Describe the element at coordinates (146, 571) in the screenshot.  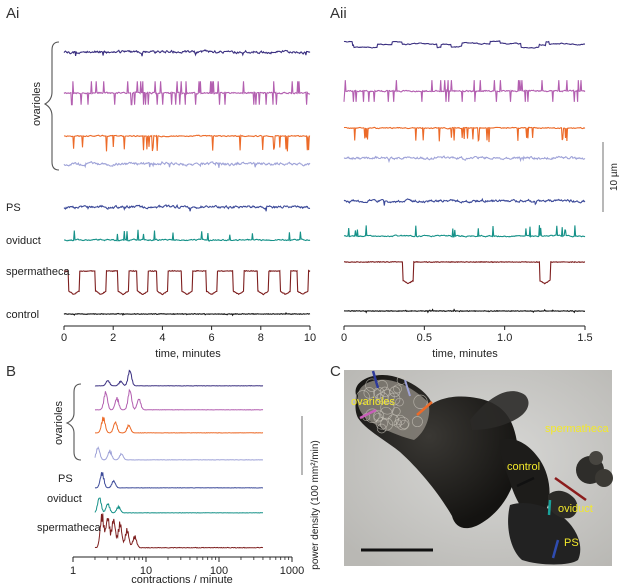
I see `b-x-tick-label: 10` at that location.